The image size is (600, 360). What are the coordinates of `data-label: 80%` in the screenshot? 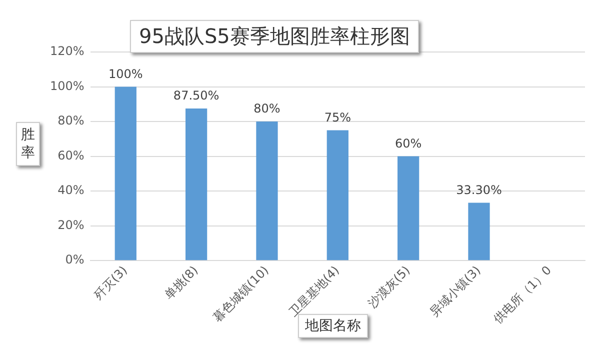 It's located at (267, 109).